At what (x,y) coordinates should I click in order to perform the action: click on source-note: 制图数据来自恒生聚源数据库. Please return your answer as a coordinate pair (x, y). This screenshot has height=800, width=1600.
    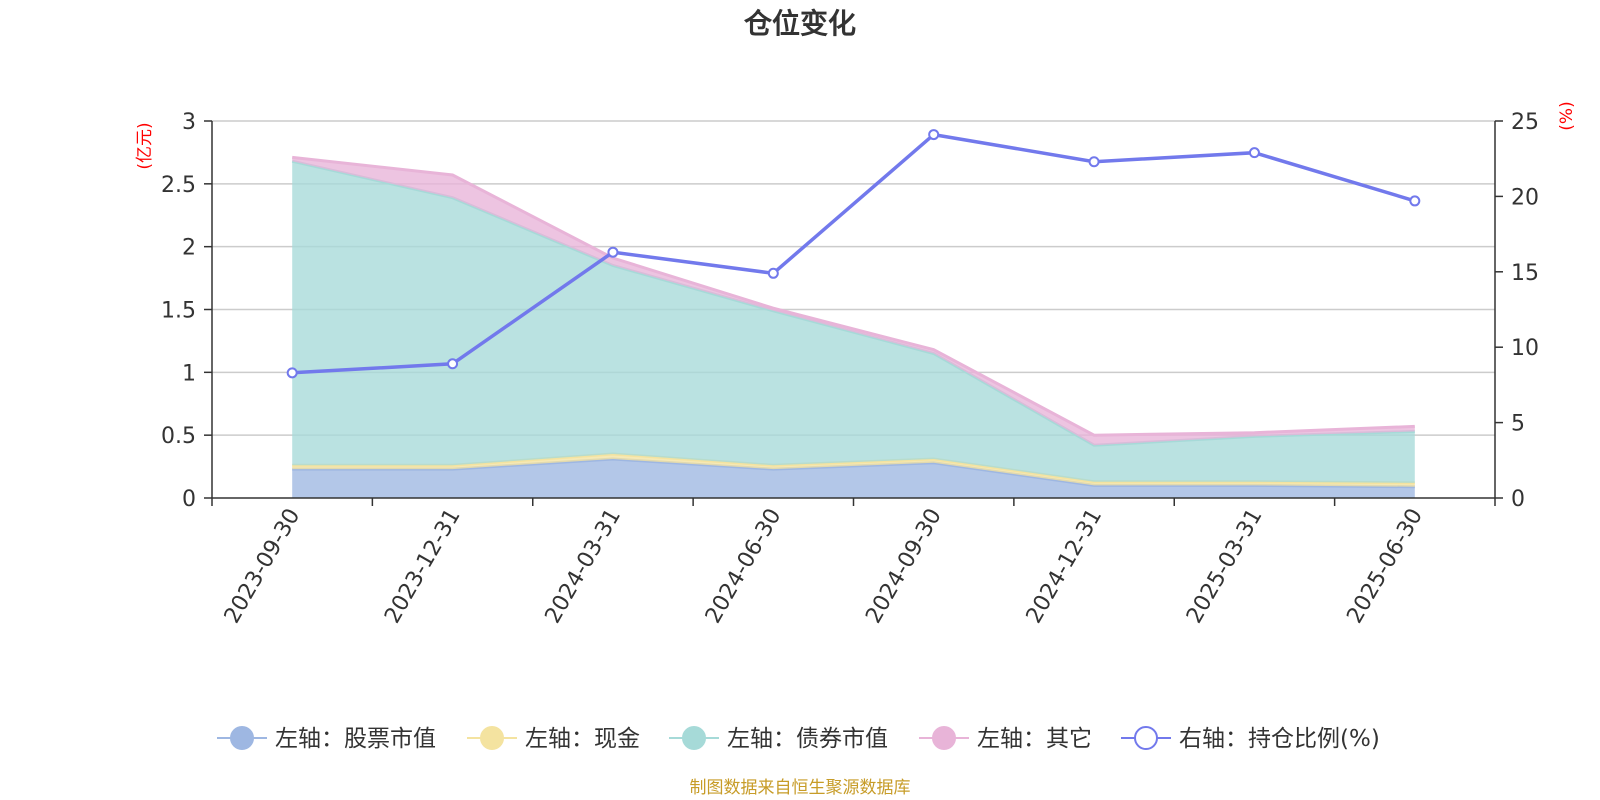
    Looking at the image, I should click on (800, 788).